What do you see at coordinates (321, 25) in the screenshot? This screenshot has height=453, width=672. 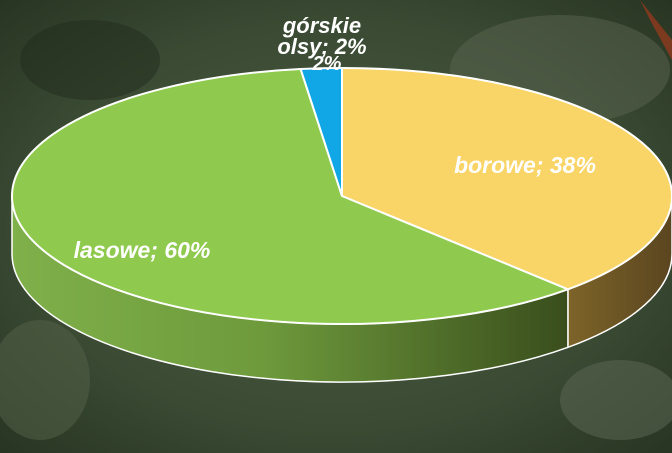 I see `slice-label-gorskie: górskie` at bounding box center [321, 25].